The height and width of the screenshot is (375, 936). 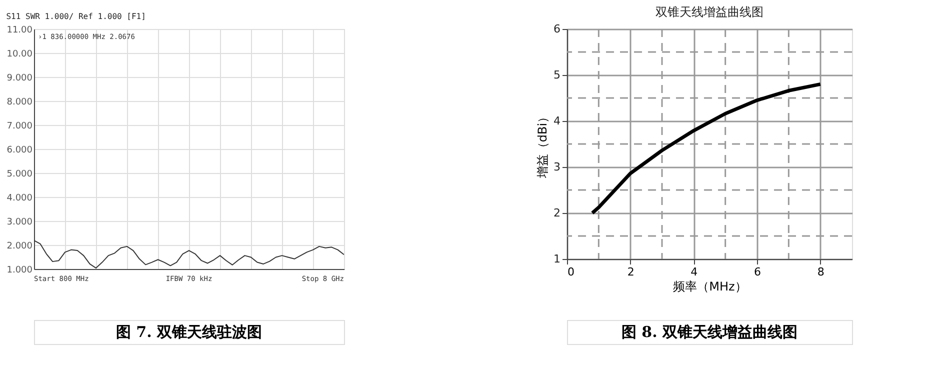 What do you see at coordinates (543, 145) in the screenshot?
I see `y-axis-title: 增益（dBi）` at bounding box center [543, 145].